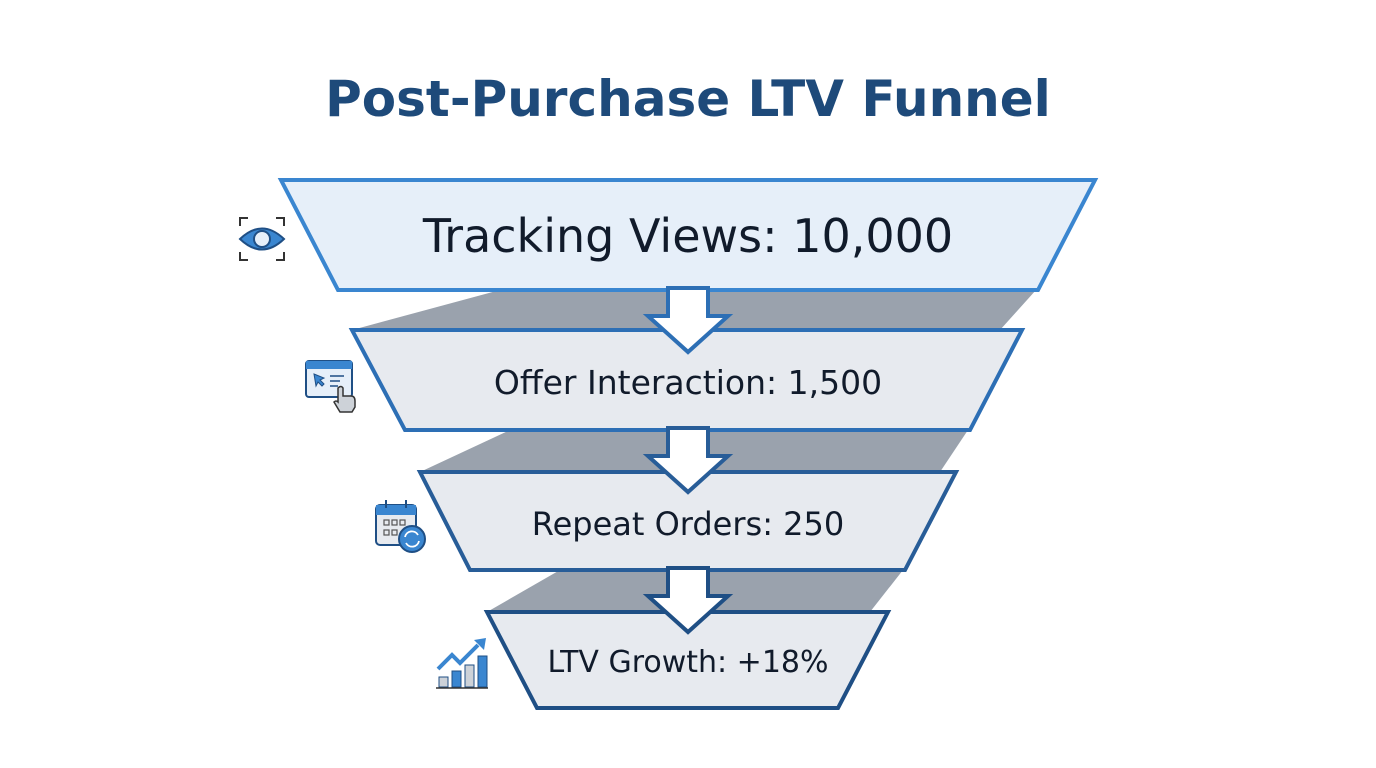 The image size is (1376, 768). I want to click on stage-1-shape, so click(688, 235).